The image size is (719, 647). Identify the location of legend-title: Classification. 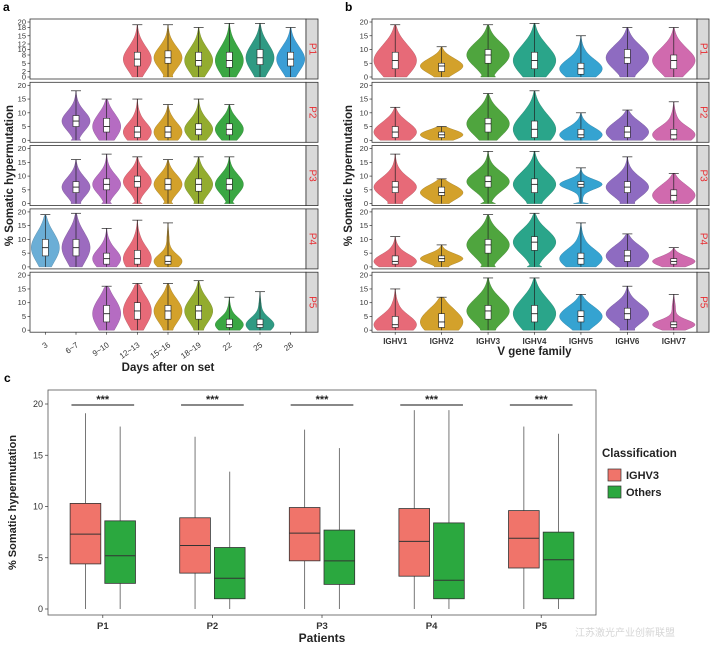
(639, 454).